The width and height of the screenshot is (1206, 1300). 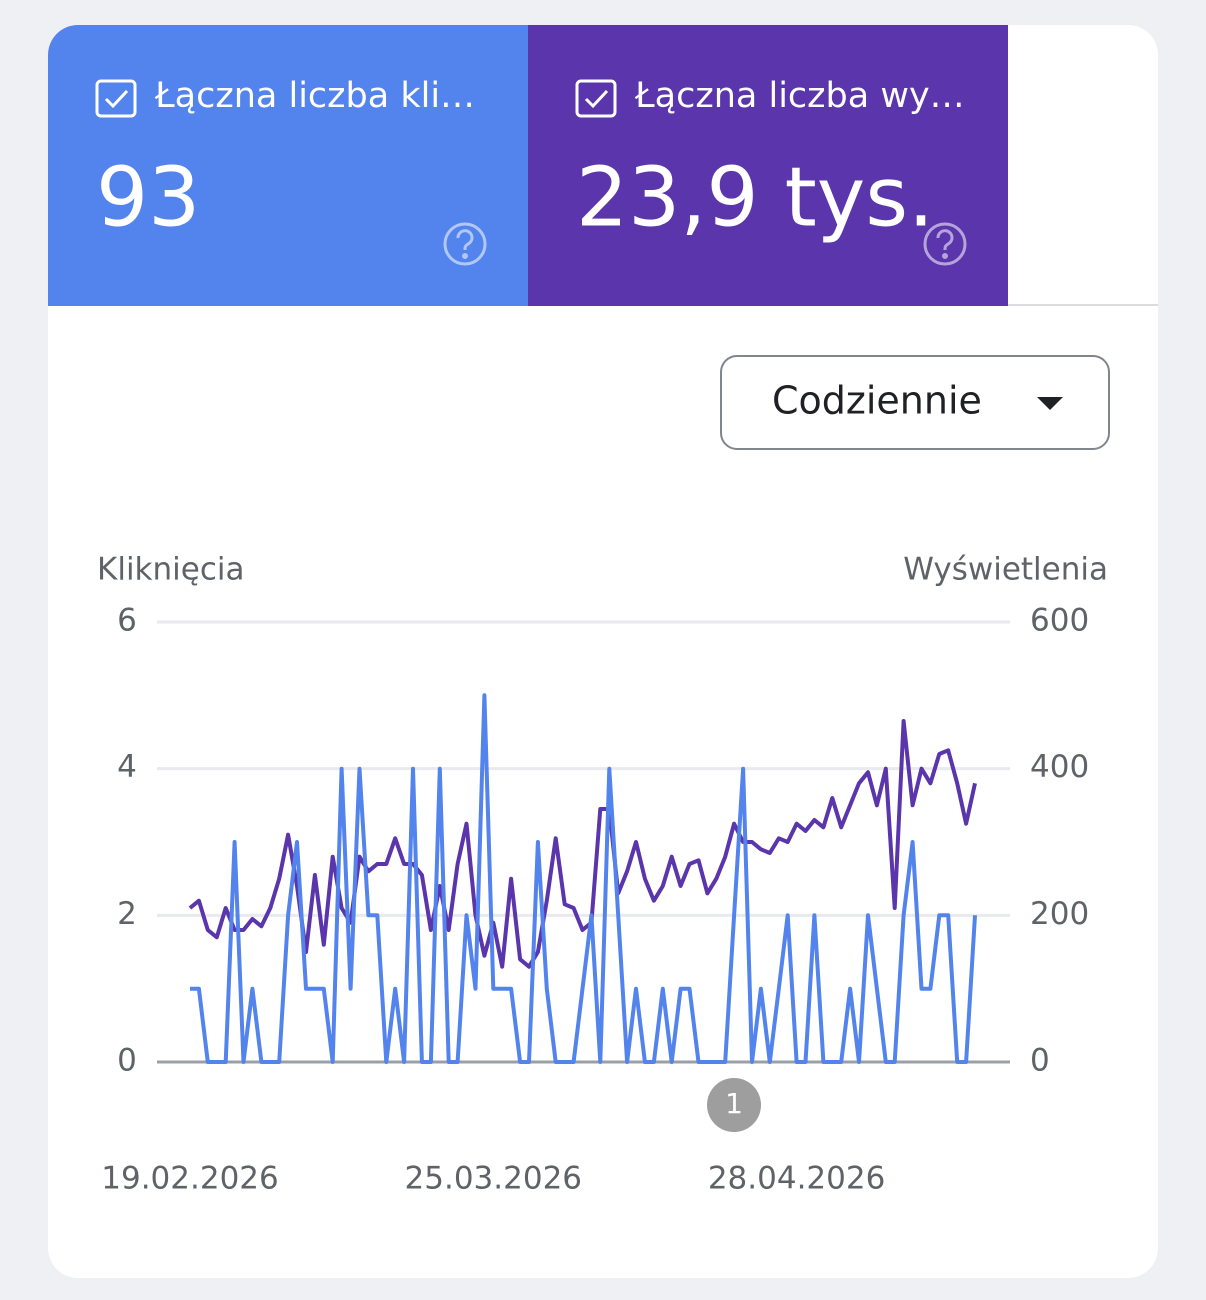 I want to click on series-line, so click(x=582, y=844).